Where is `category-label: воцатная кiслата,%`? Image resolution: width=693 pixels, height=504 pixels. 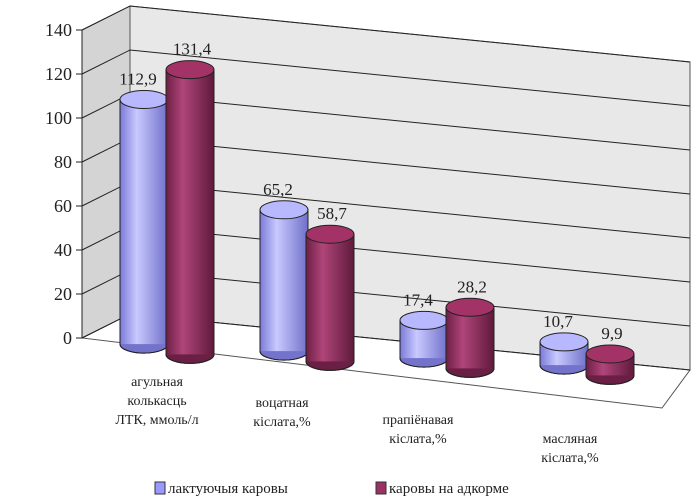
category-label: воцатная кiслата,% is located at coordinates (282, 413).